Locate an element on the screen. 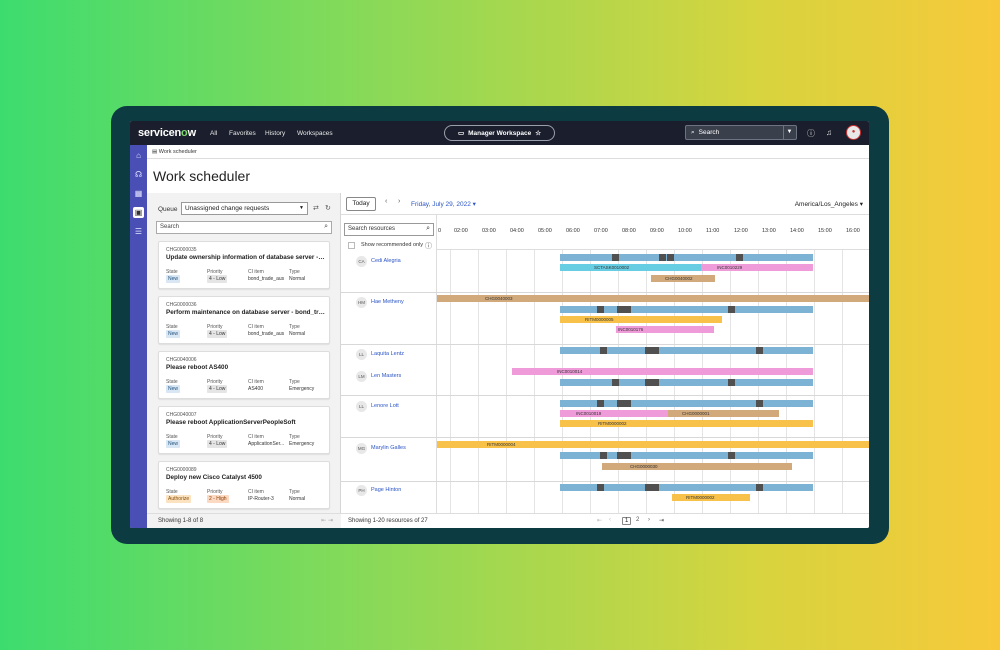  resource-row: MG Marylin Galles is located at coordinates (389, 449).